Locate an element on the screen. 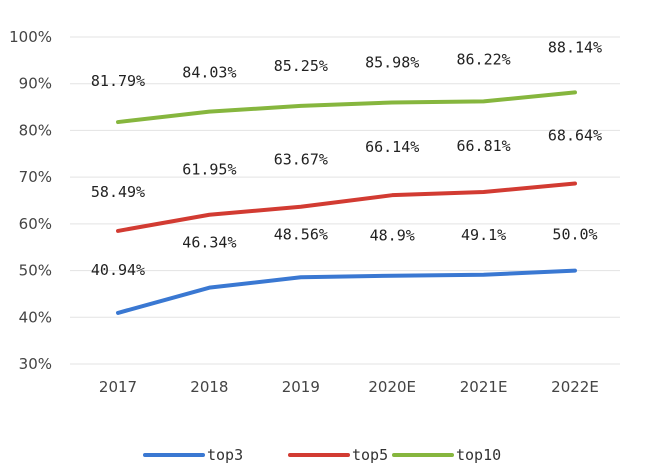  y-tick-label: 30% is located at coordinates (35, 364).